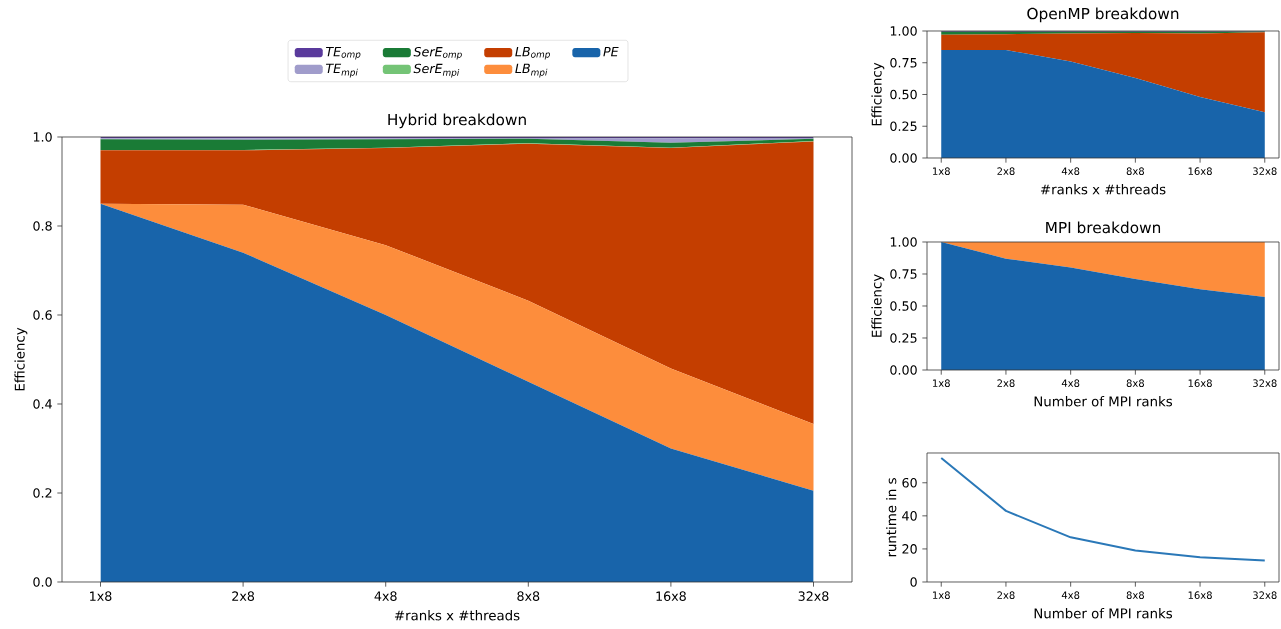  I want to click on y-tick-label: 1.0, so click(42, 137).